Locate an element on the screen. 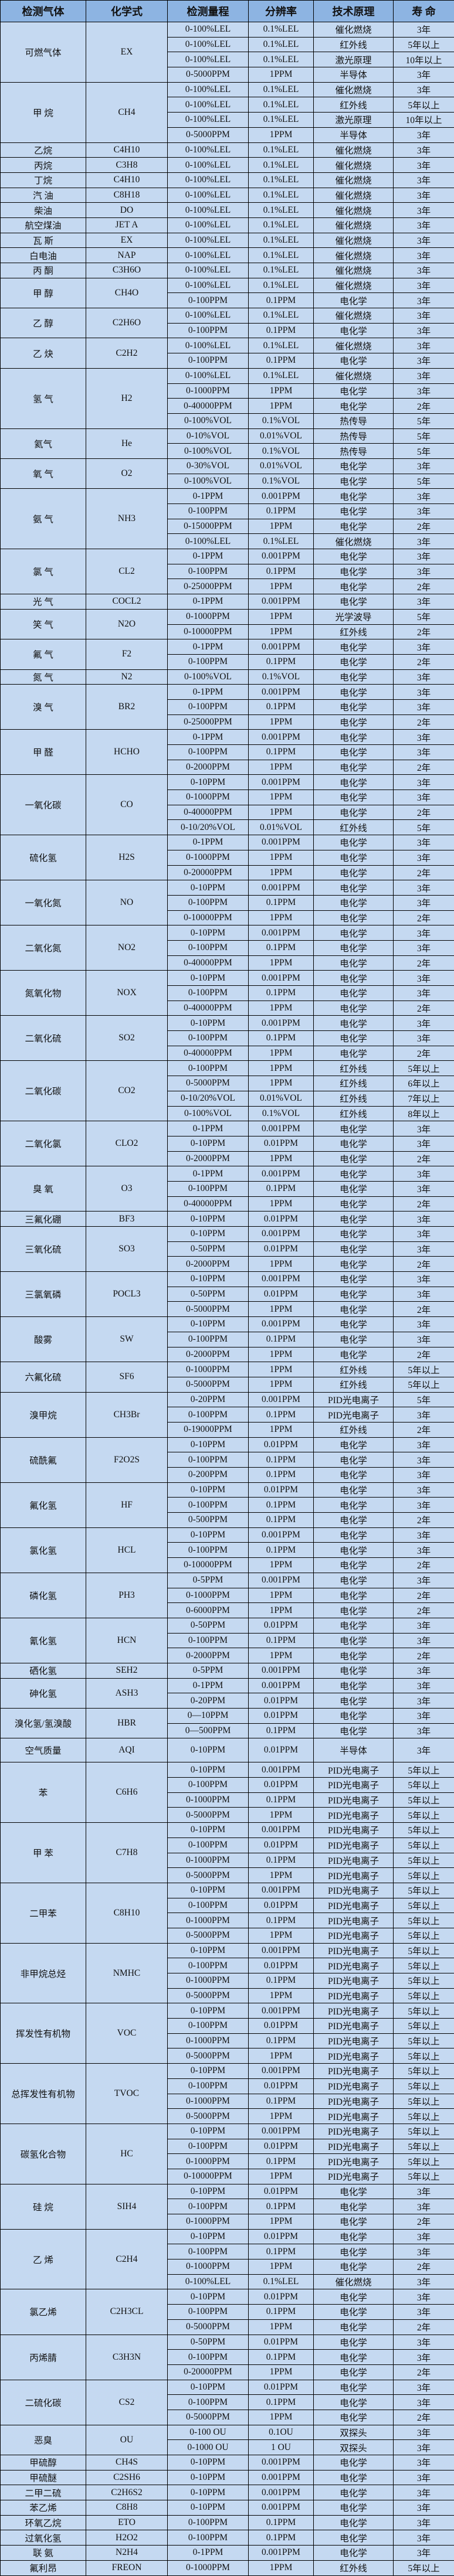 This screenshot has height=2576, width=454. range-cell: 0-5000PPM is located at coordinates (208, 1309).